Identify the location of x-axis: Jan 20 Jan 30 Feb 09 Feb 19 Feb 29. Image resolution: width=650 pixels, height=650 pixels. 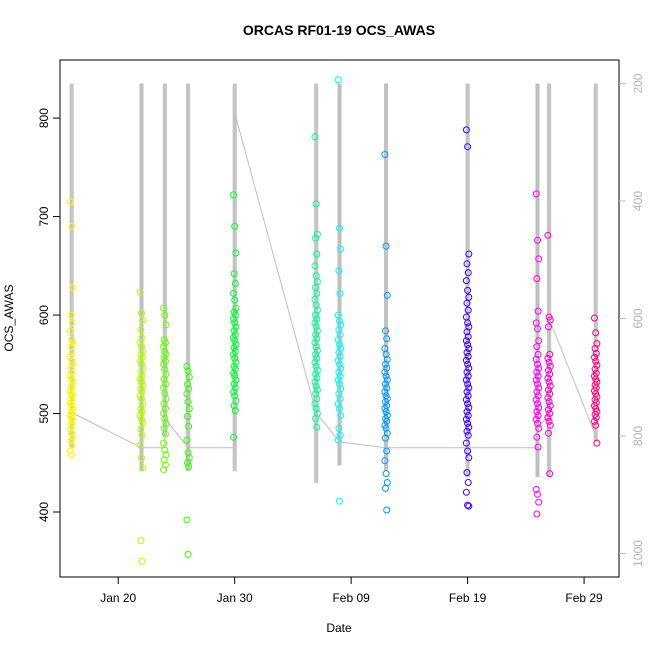
(351, 591).